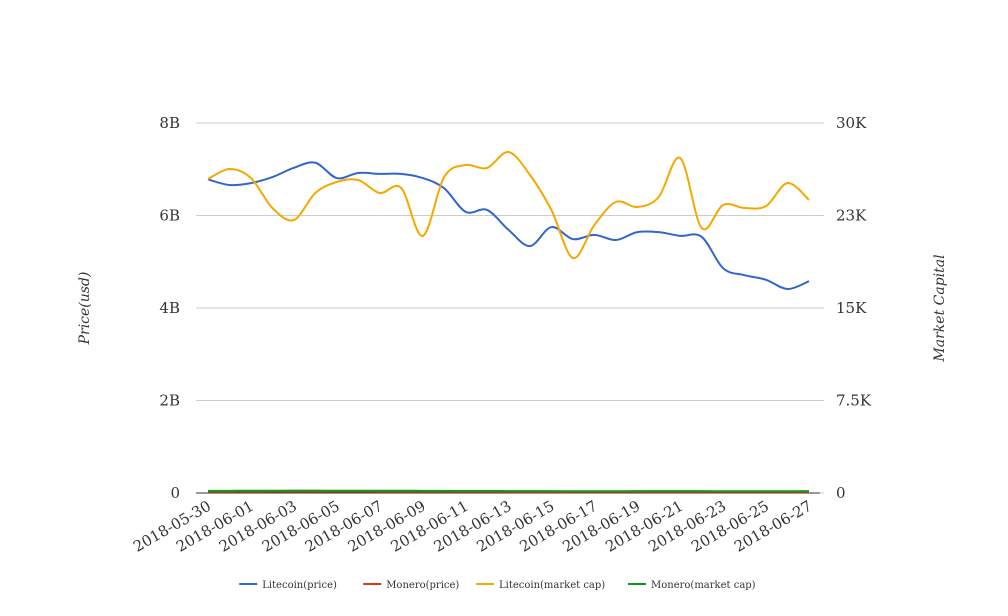  I want to click on y2-tick-label: 15K, so click(851, 308).